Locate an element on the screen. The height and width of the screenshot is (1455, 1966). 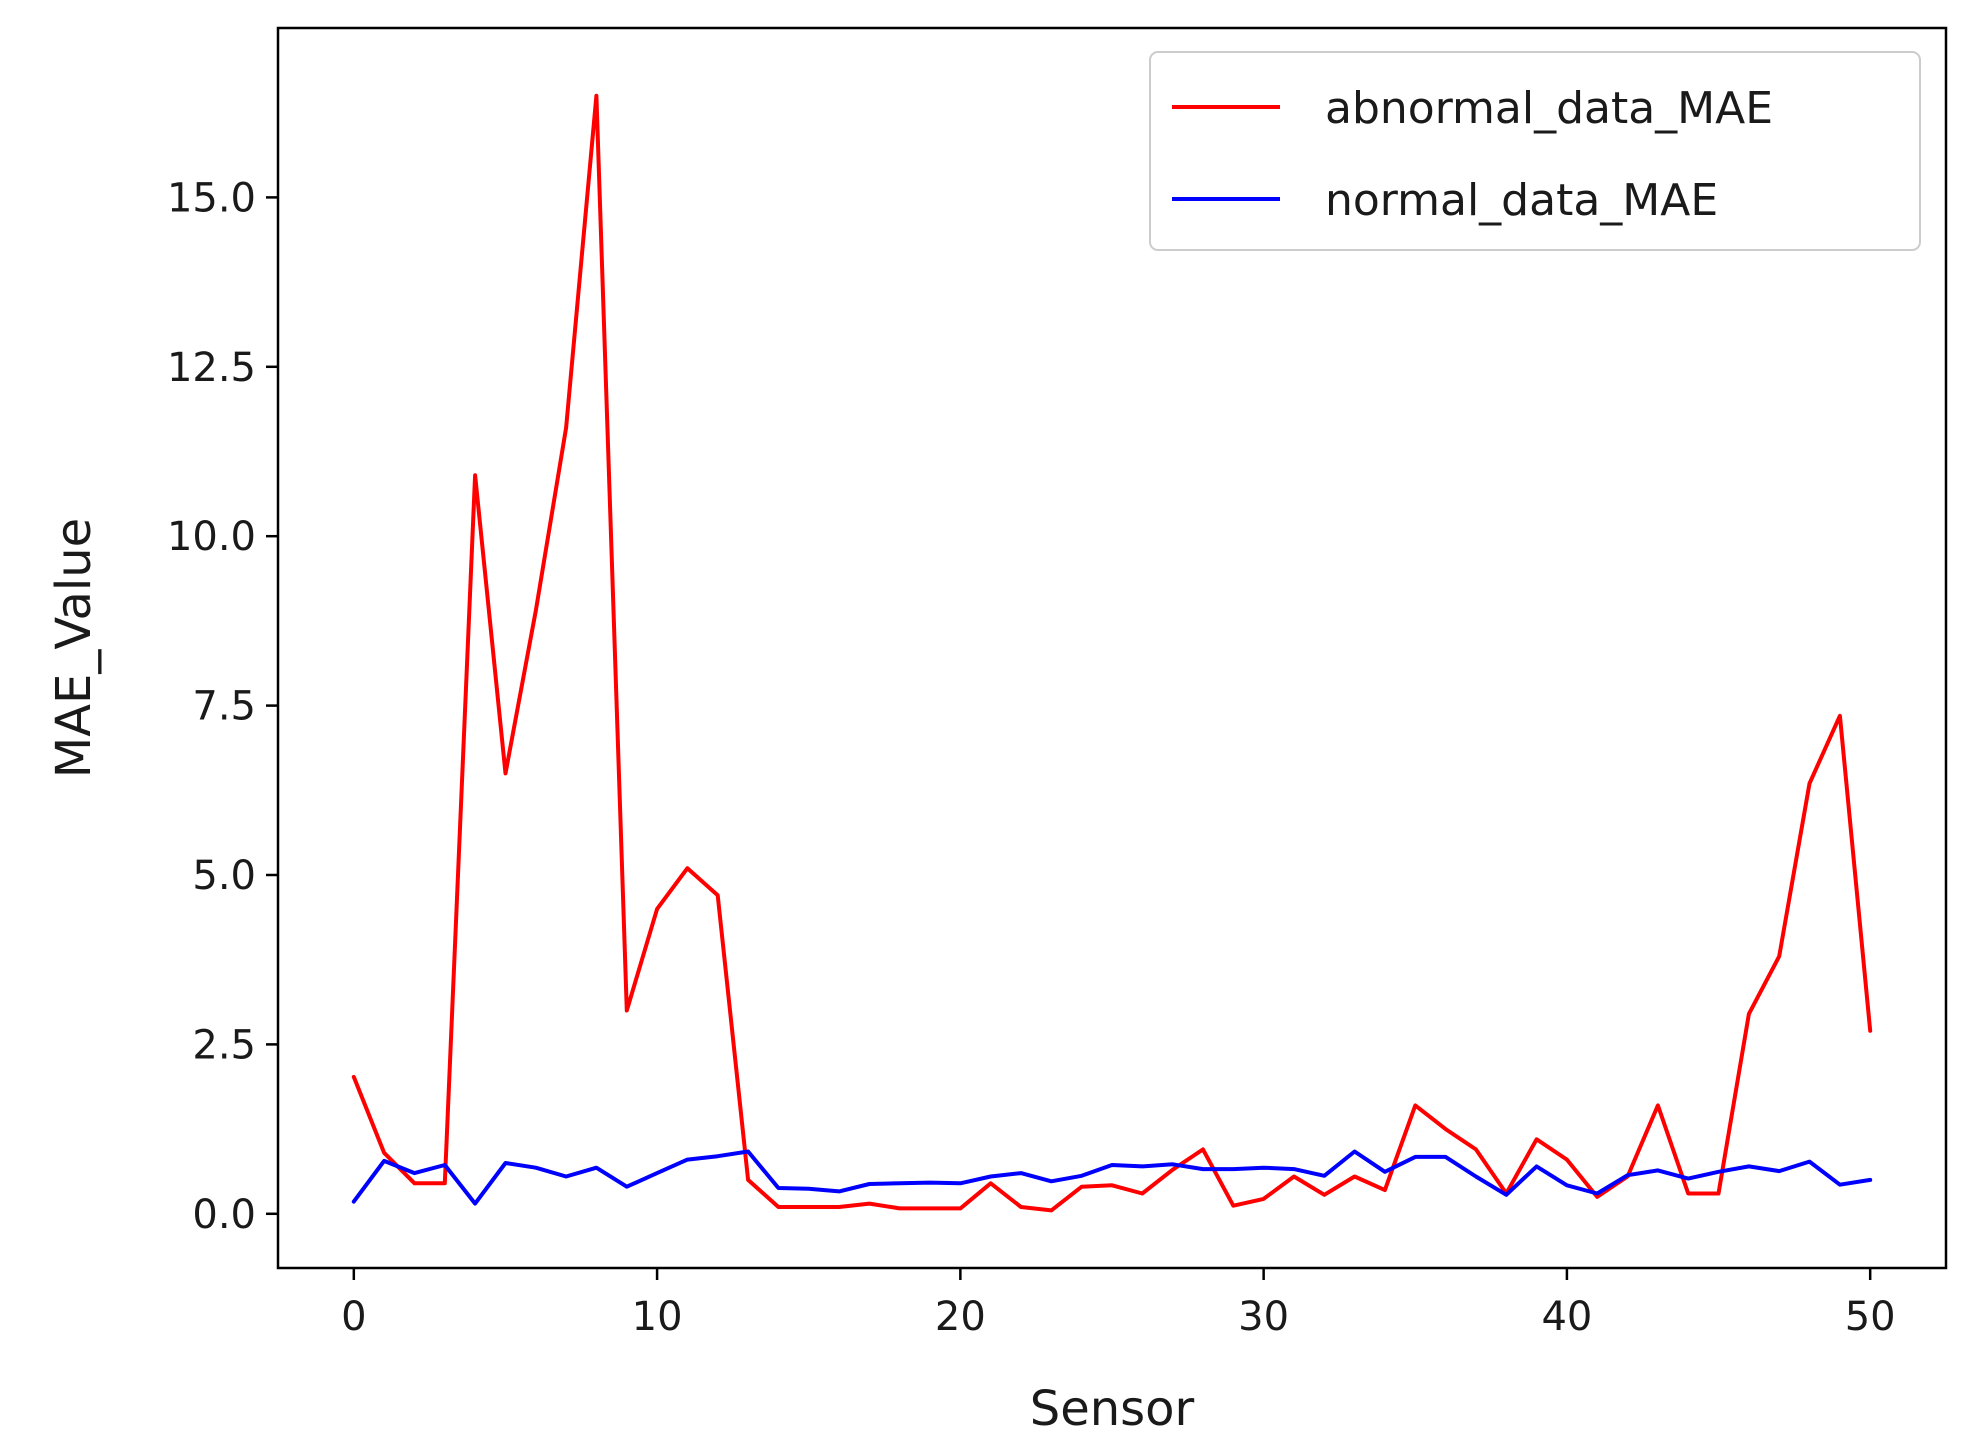
legend-label: abnormal_data_MAE is located at coordinates (1549, 108).